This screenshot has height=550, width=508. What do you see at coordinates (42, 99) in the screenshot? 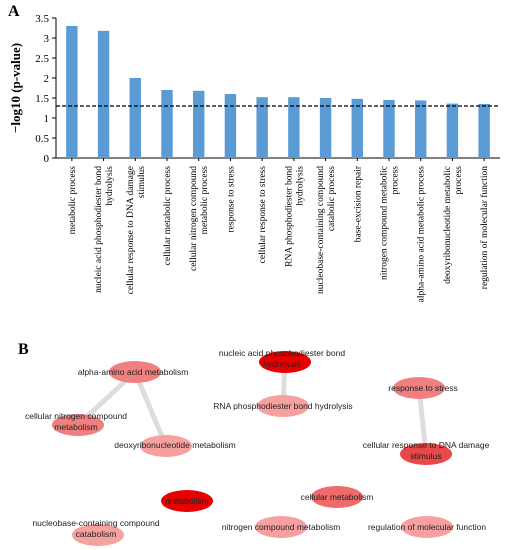
I see `y-tick-label: 1.5` at bounding box center [42, 99].